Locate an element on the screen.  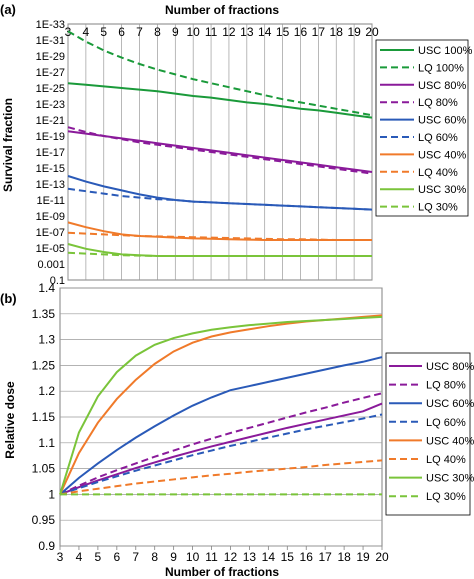
panel-b-y-tick-label: 1 is located at coordinates (51, 494).